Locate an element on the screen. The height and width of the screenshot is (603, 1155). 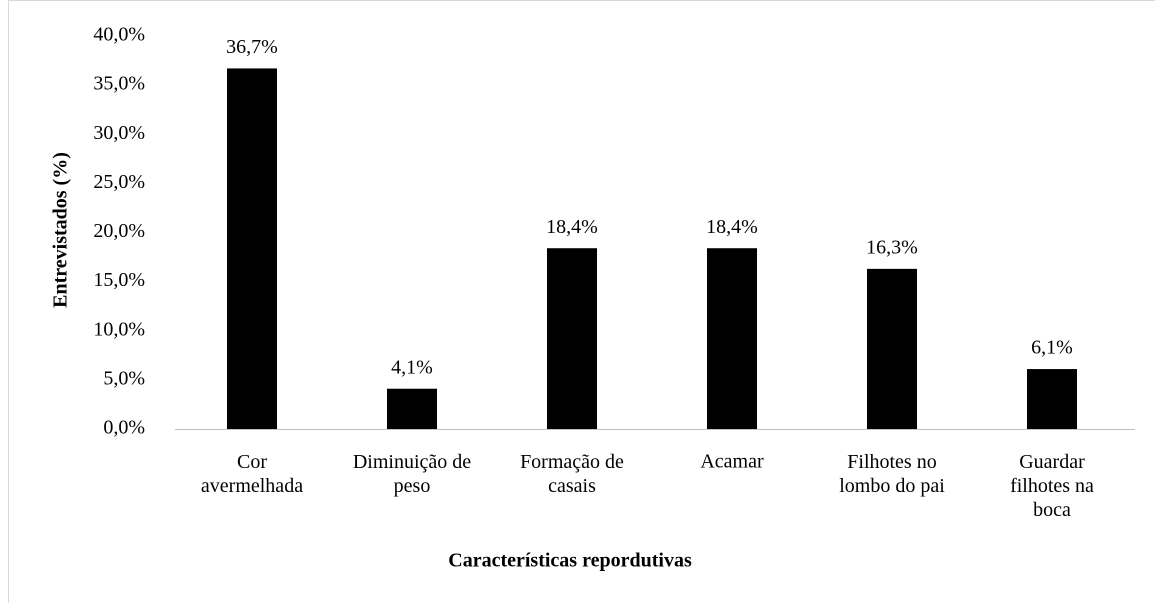
y-tick-label: 25,0% is located at coordinates (119, 182).